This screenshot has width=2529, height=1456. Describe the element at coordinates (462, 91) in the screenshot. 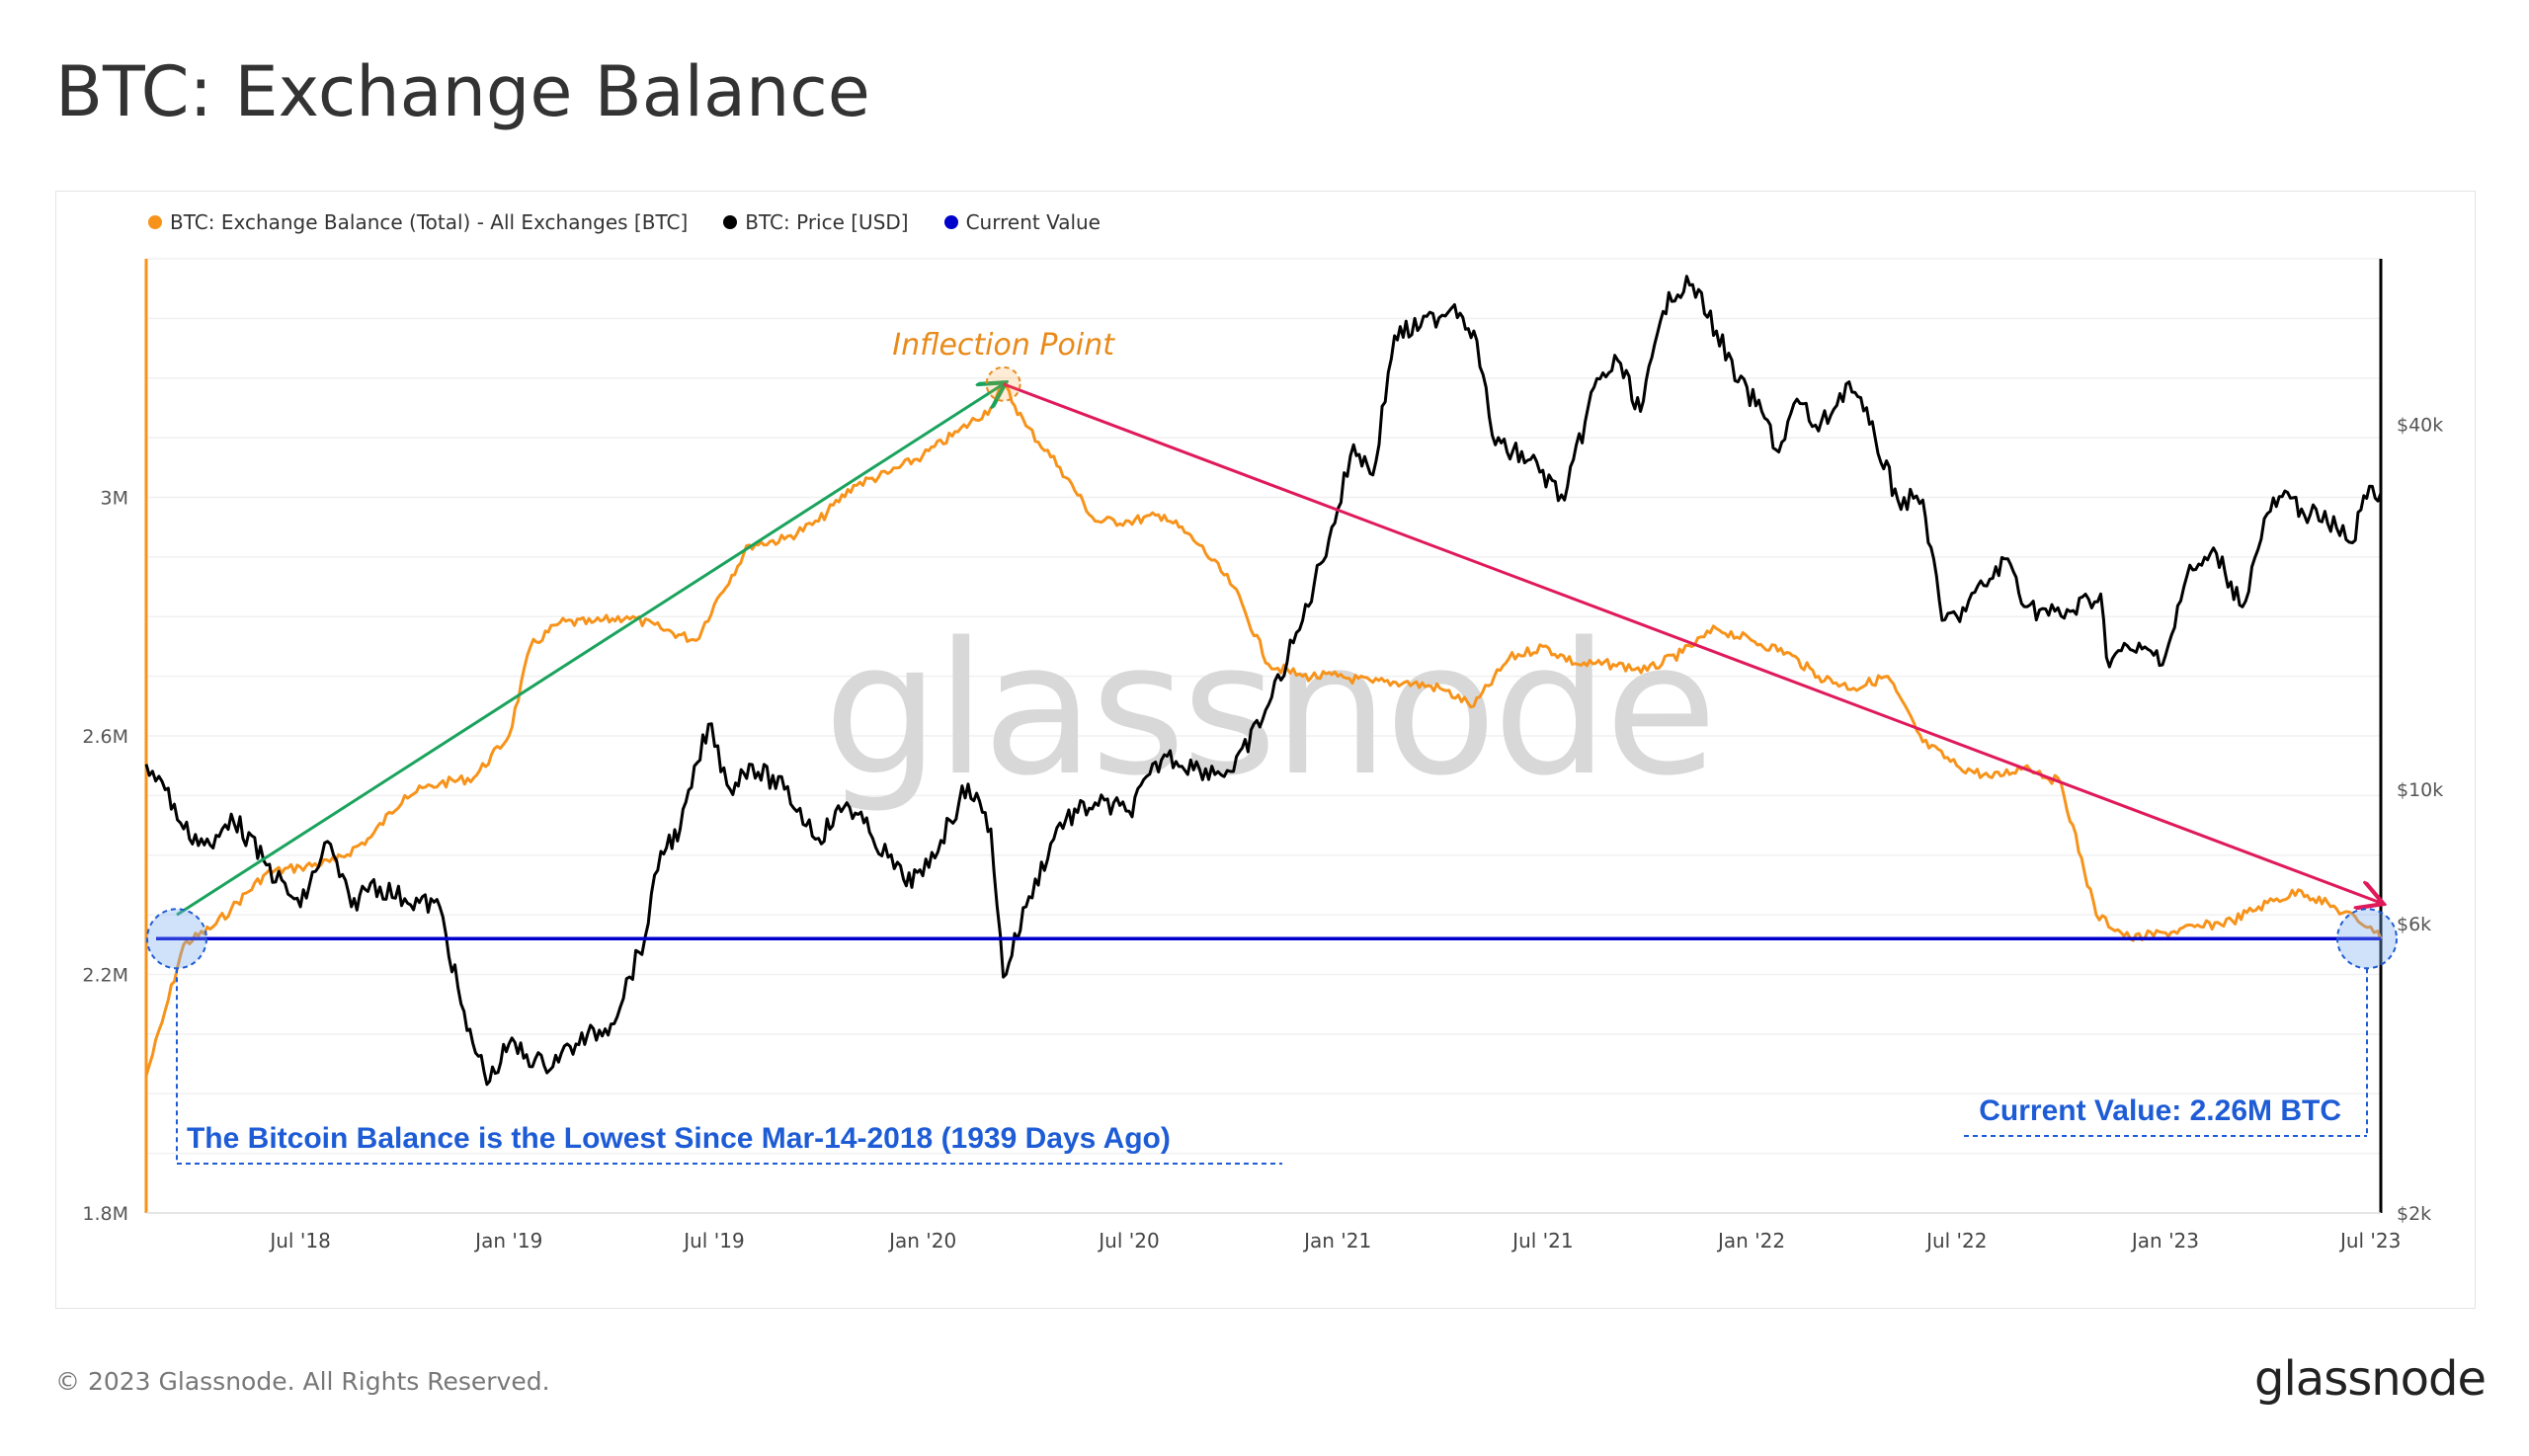

I see `page-title: BTC: Exchange Balance` at that location.